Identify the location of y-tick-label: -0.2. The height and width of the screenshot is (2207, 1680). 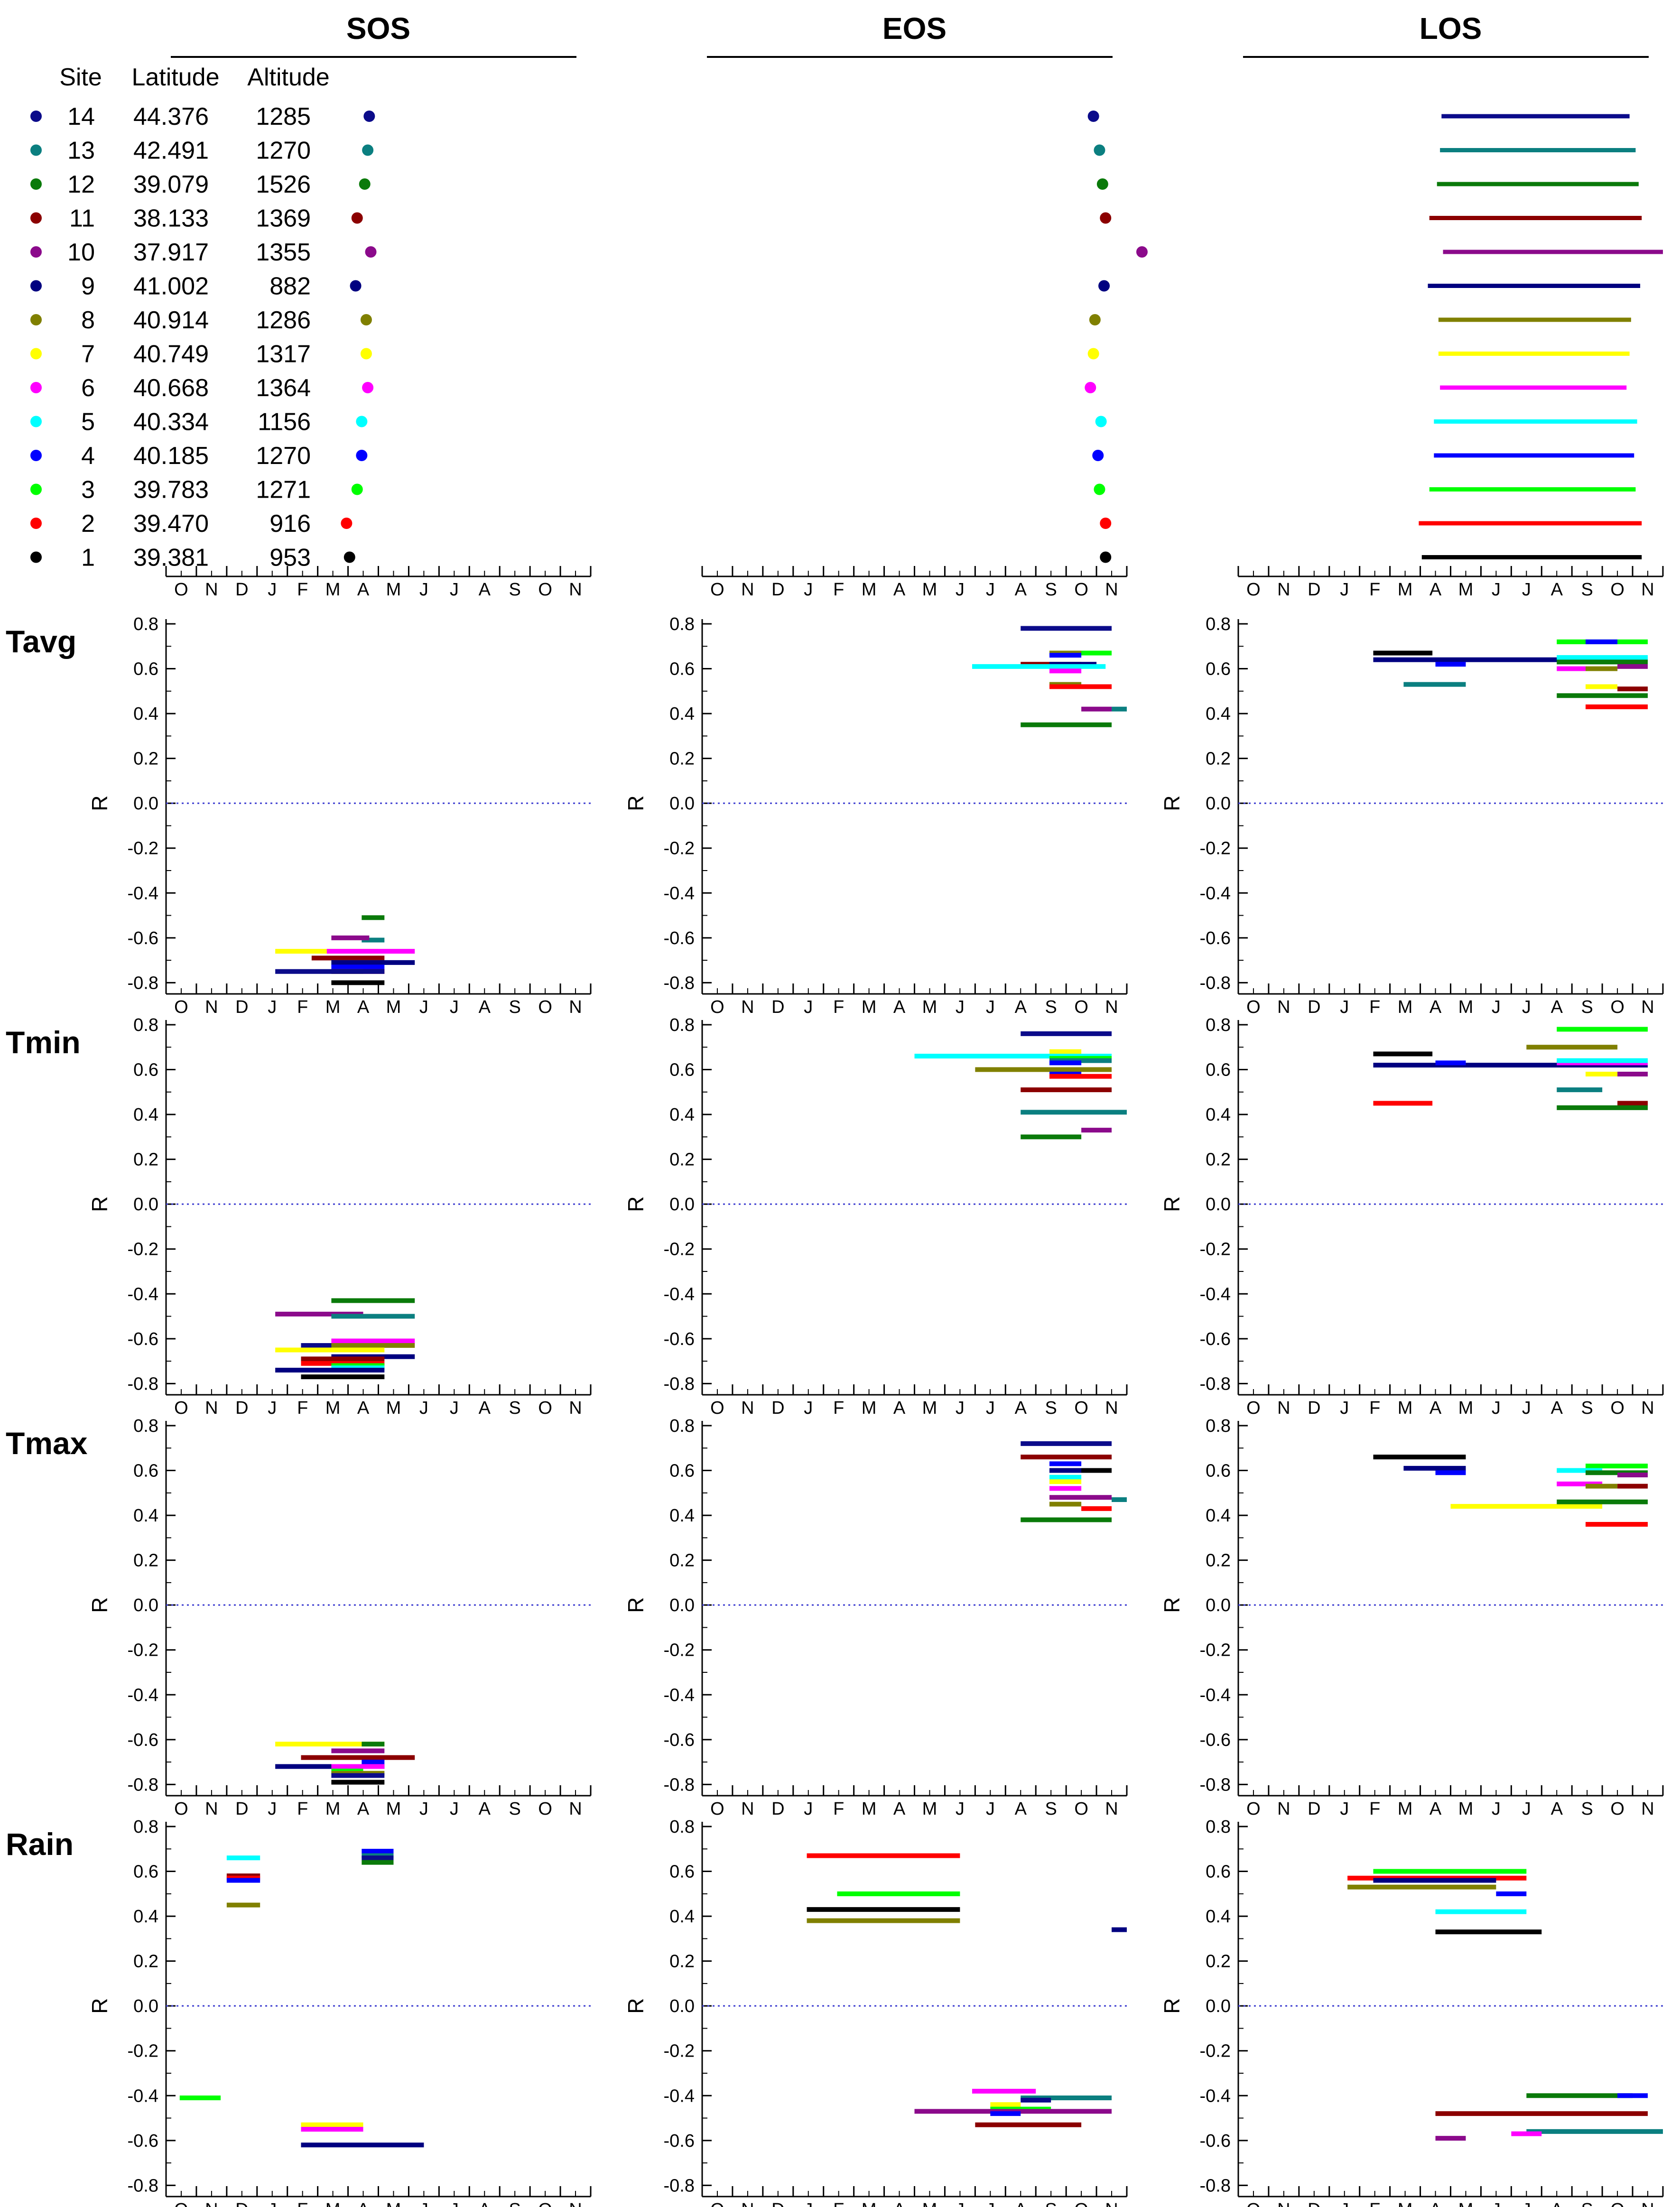
(1215, 1250).